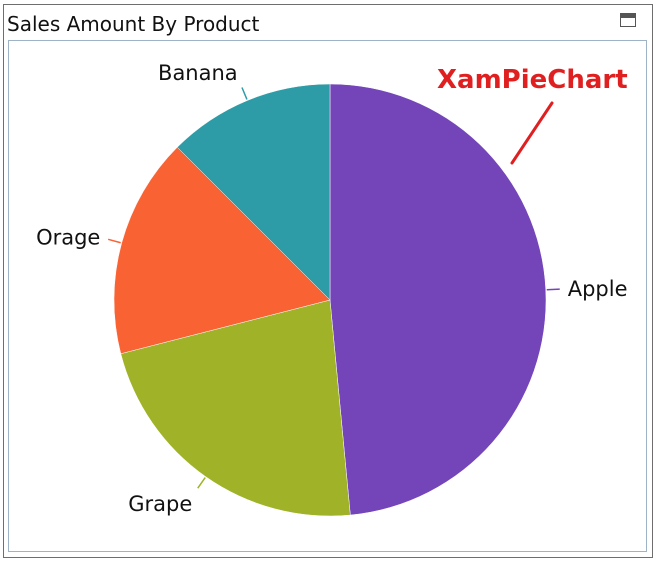  I want to click on pie-slice-orage, so click(222, 250).